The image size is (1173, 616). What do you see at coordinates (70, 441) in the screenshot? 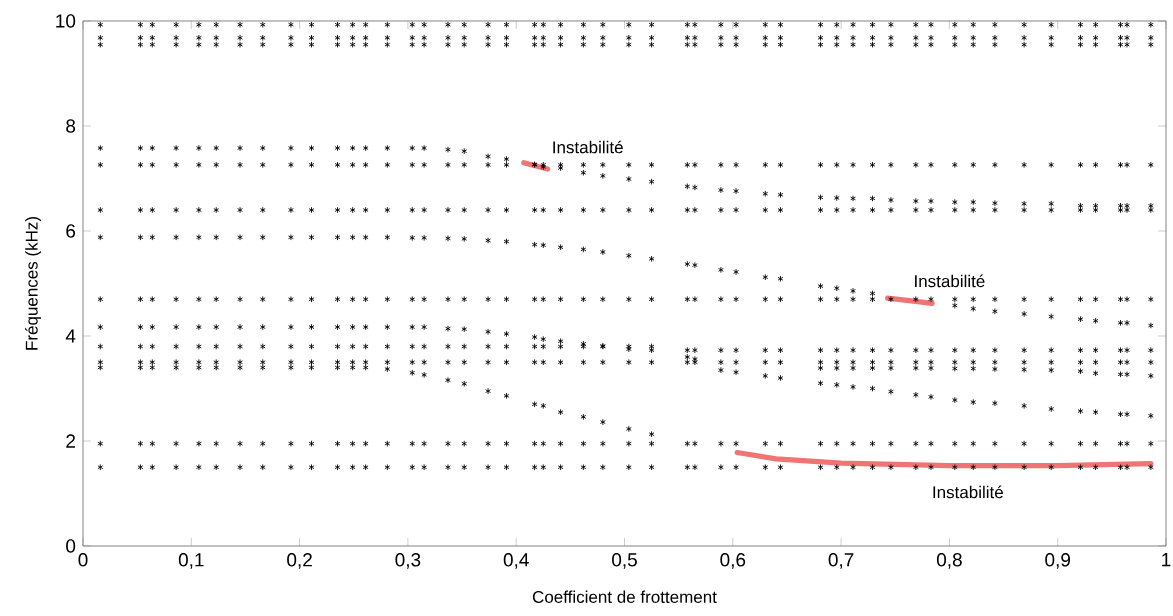
I see `y-tick-label: 2` at bounding box center [70, 441].